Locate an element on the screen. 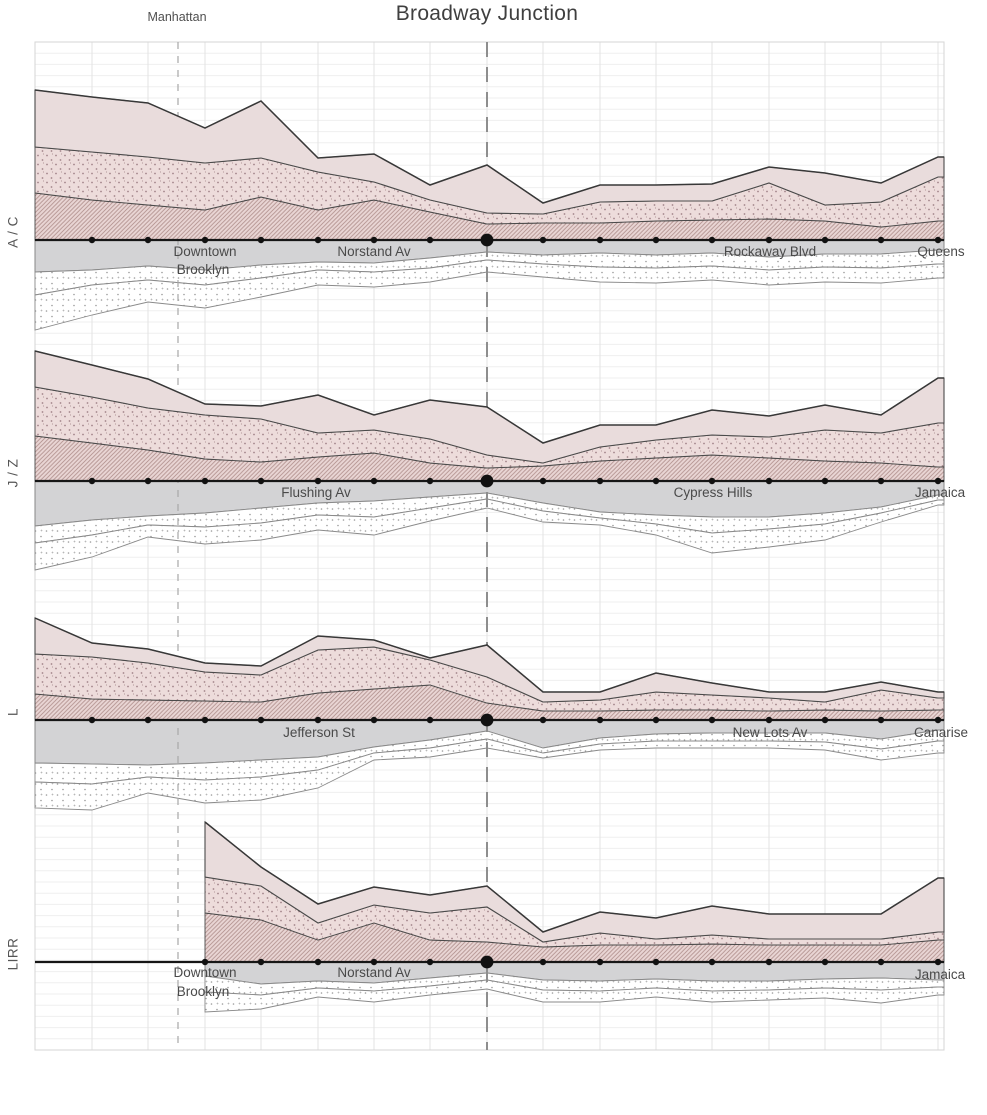  band-dotted-lower2-row0 is located at coordinates (489, 295).